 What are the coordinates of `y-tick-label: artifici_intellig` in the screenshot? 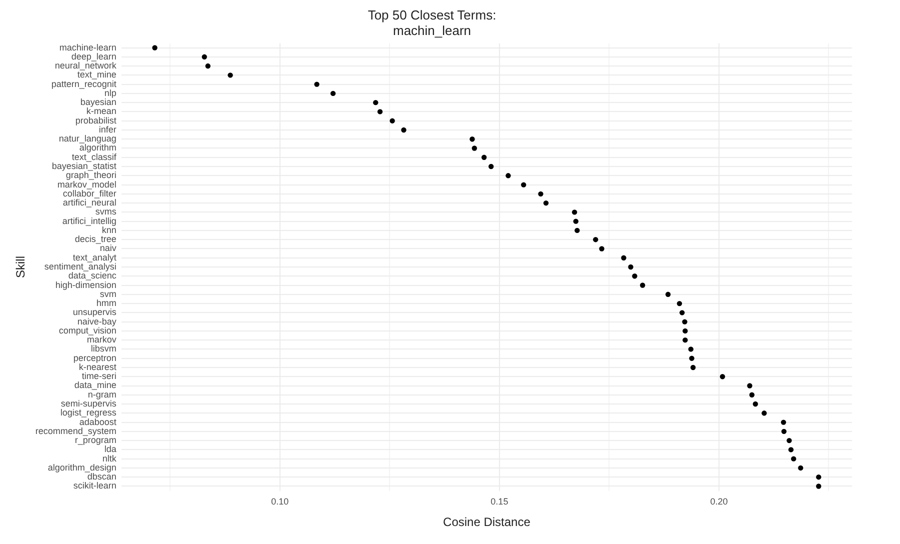 It's located at (89, 221).